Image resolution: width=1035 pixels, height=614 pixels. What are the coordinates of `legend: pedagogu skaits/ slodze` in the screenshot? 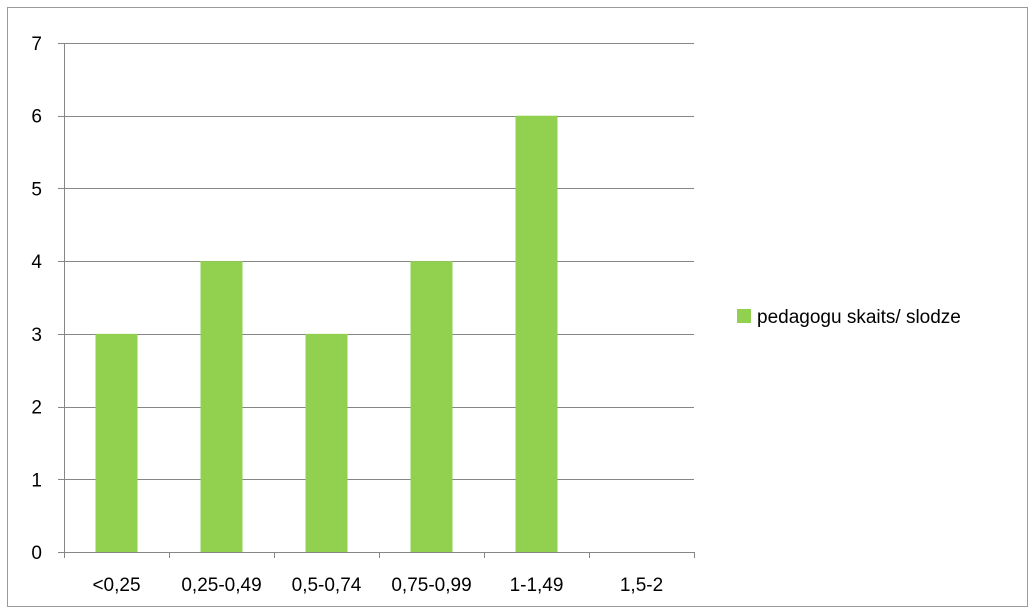 It's located at (849, 317).